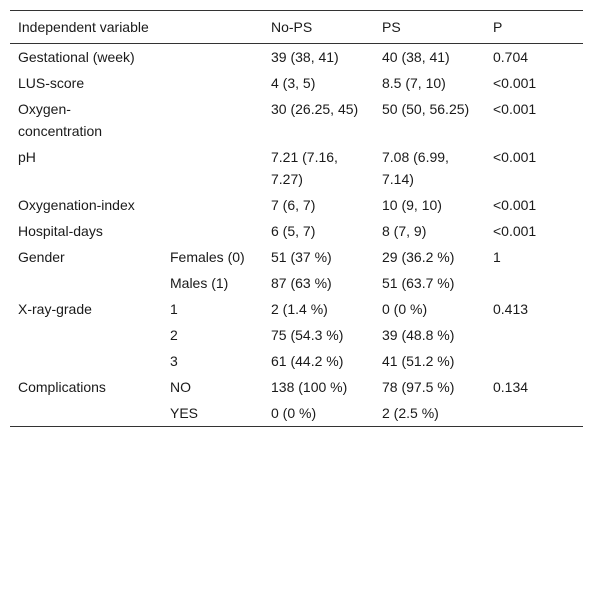 The height and width of the screenshot is (613, 592). I want to click on cell-variable: Gender, so click(41, 257).